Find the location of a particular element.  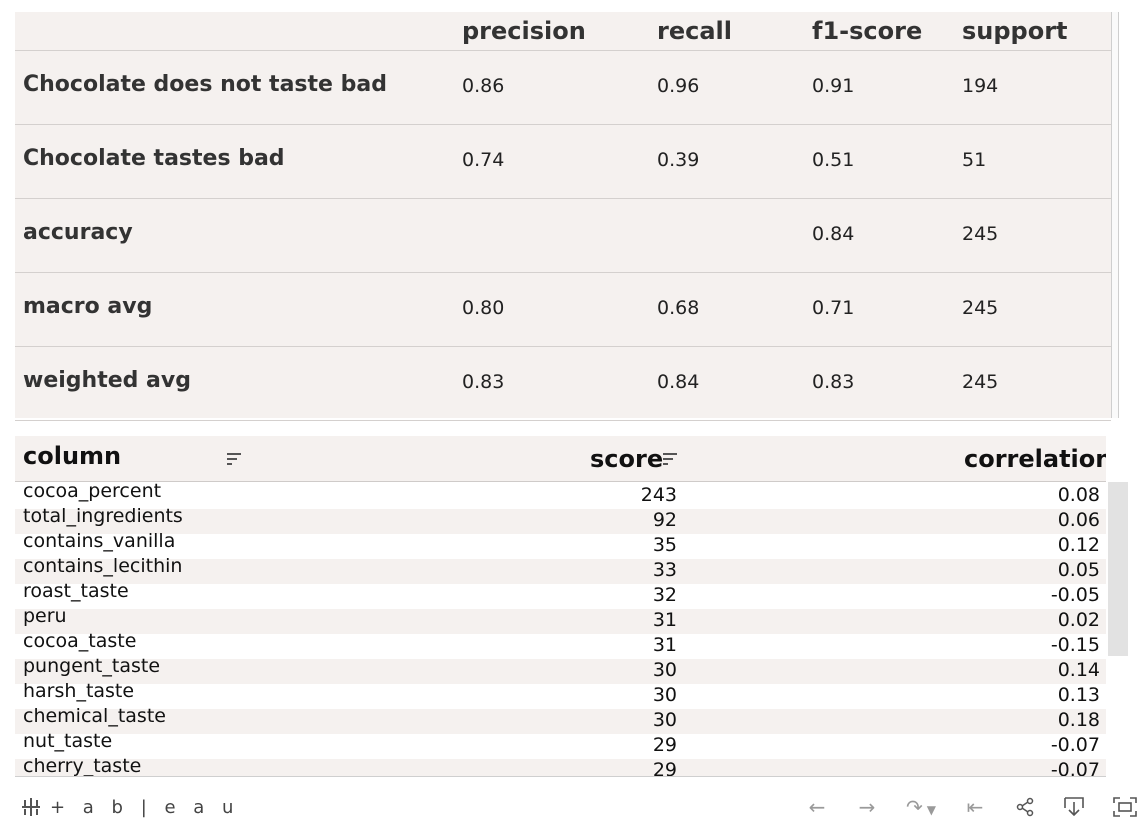

undo-icon: ← is located at coordinates (817, 807).